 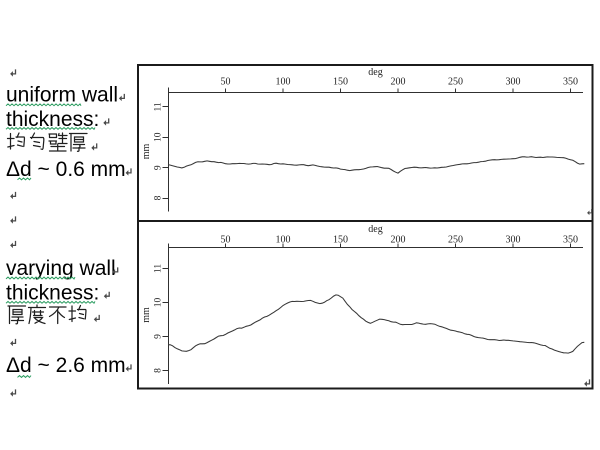 I want to click on svg-text: varying wall, so click(x=61, y=268).